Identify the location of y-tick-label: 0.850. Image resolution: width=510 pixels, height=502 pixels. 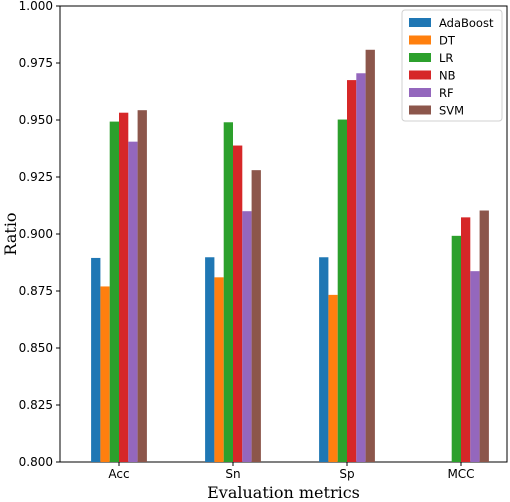
(36, 348).